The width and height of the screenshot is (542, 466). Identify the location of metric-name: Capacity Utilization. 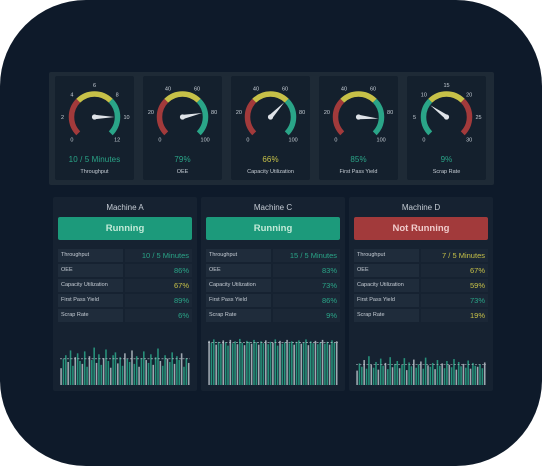
(386, 285).